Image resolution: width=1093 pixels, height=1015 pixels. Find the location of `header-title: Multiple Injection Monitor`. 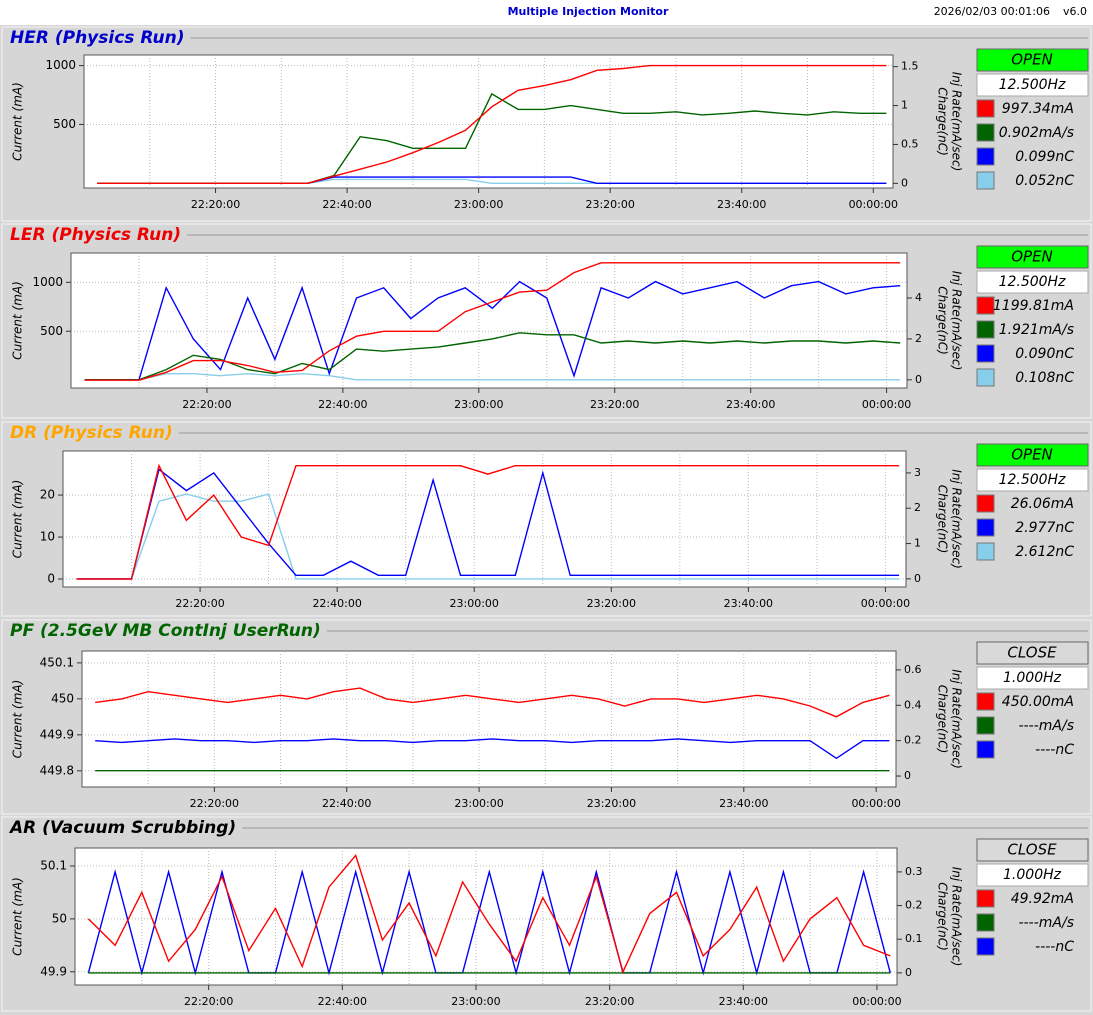

header-title: Multiple Injection Monitor is located at coordinates (588, 11).